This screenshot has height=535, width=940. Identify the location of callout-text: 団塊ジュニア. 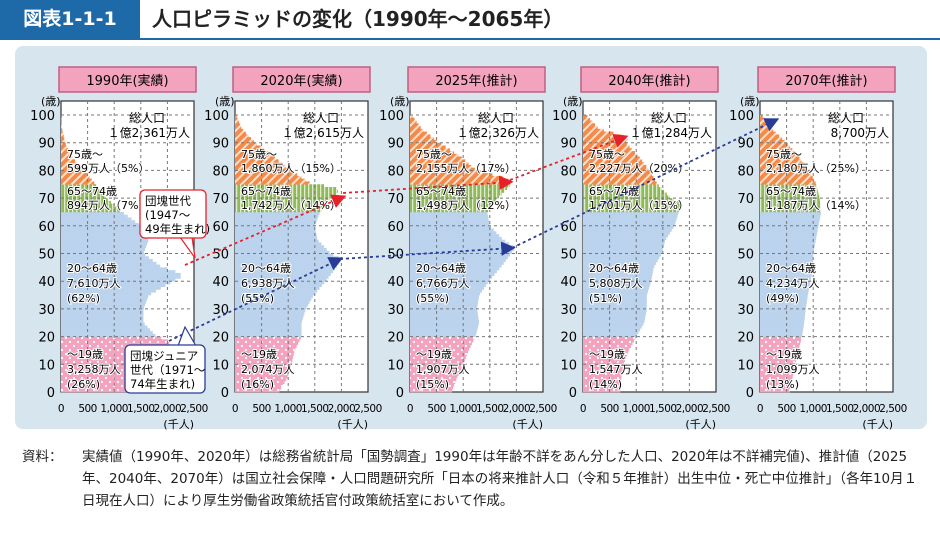
(164, 356).